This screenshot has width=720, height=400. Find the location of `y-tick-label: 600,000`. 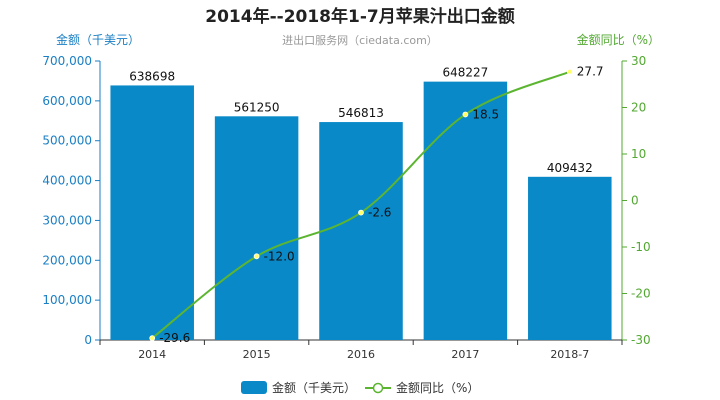

y-tick-label: 600,000 is located at coordinates (67, 101).